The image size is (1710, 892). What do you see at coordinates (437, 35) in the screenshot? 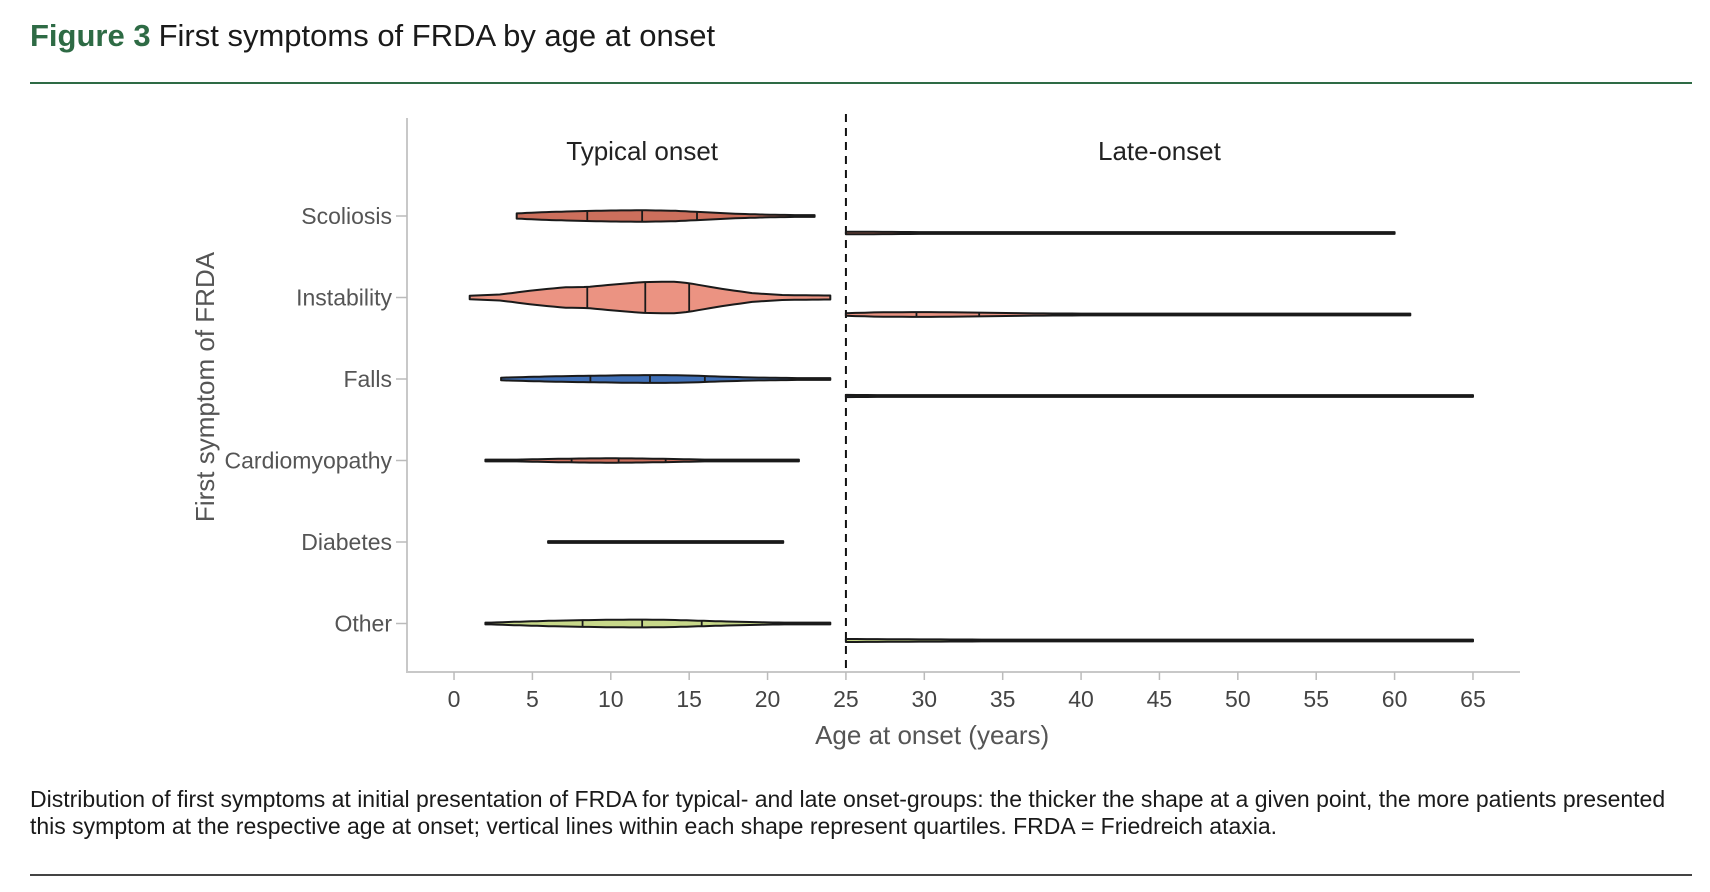
I see `figure-title-text: First symptoms of FRDA by age at onset` at bounding box center [437, 35].